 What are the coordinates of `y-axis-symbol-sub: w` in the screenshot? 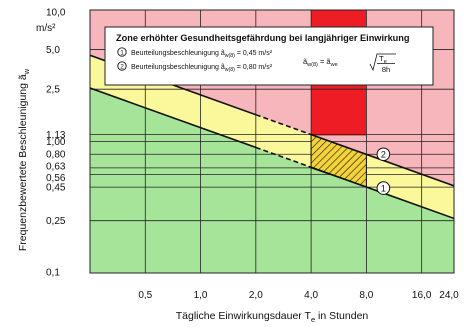 It's located at (26, 71).